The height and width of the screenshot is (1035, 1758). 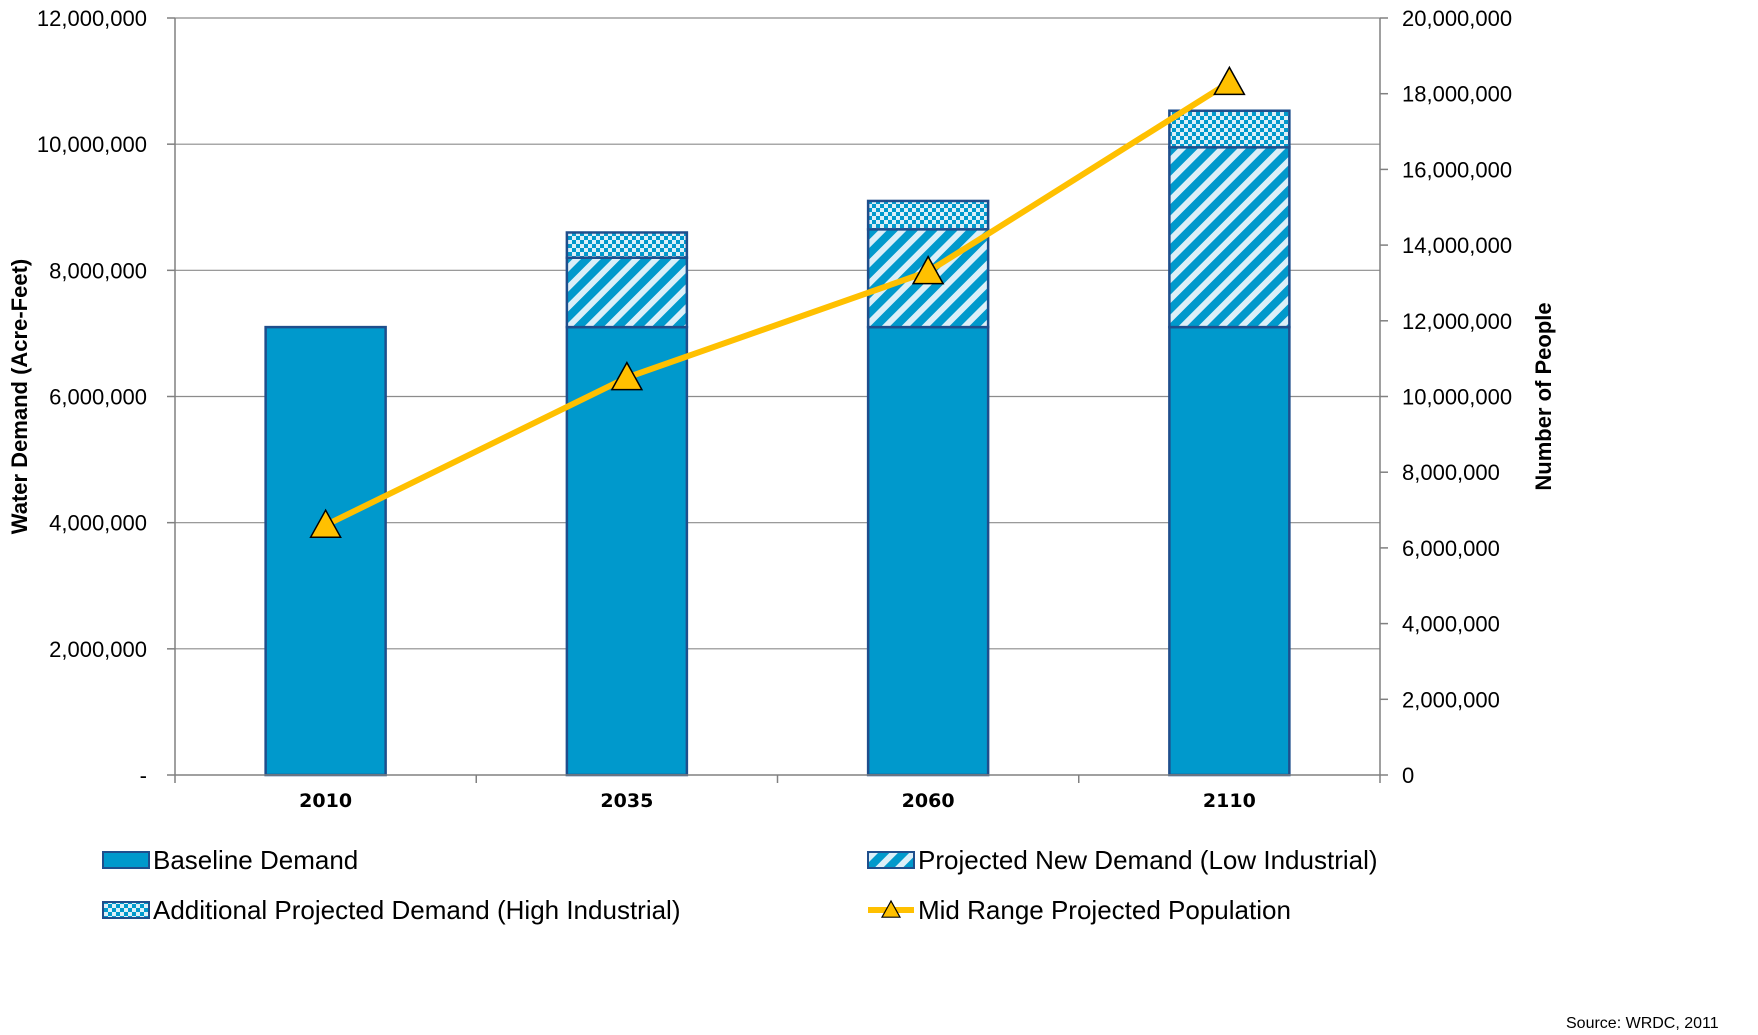 What do you see at coordinates (92, 18) in the screenshot?
I see `y-tick-label: 12,000,000` at bounding box center [92, 18].